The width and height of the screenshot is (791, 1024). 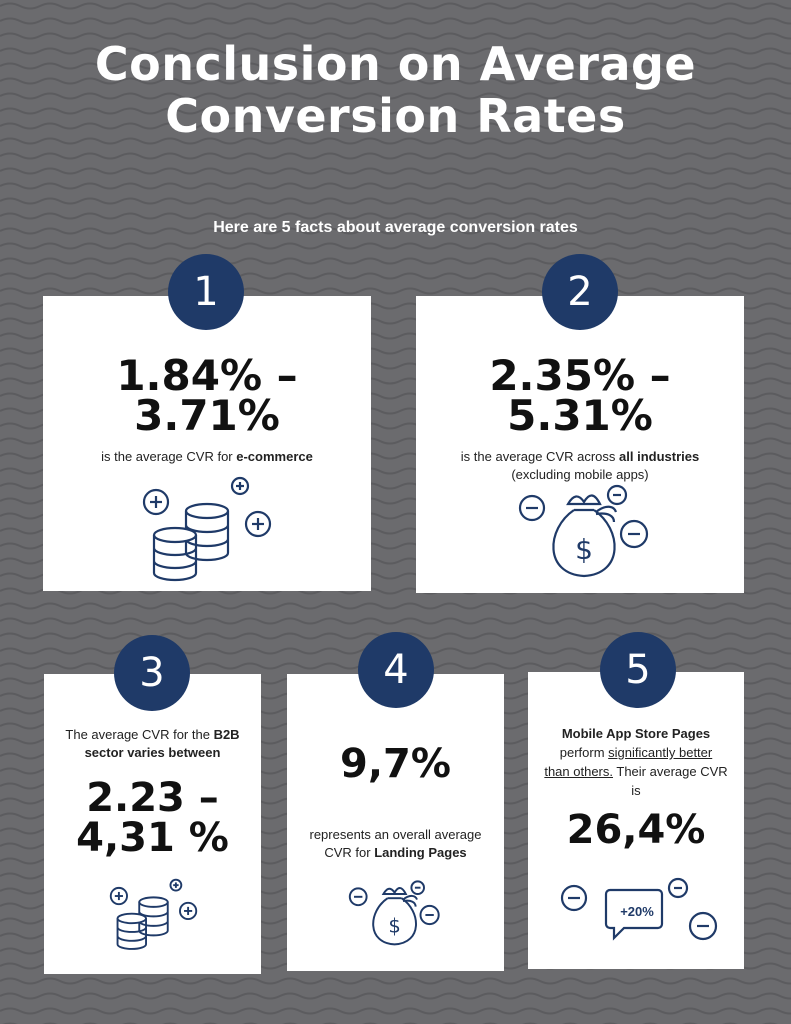 I want to click on speech-bubble-minus-icon, so click(x=639, y=909).